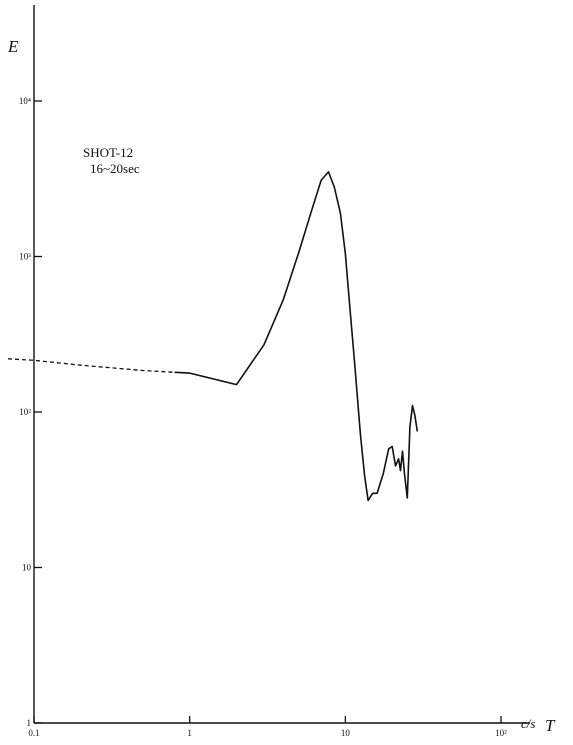  I want to click on y-tick-label: 10³, so click(25, 257).